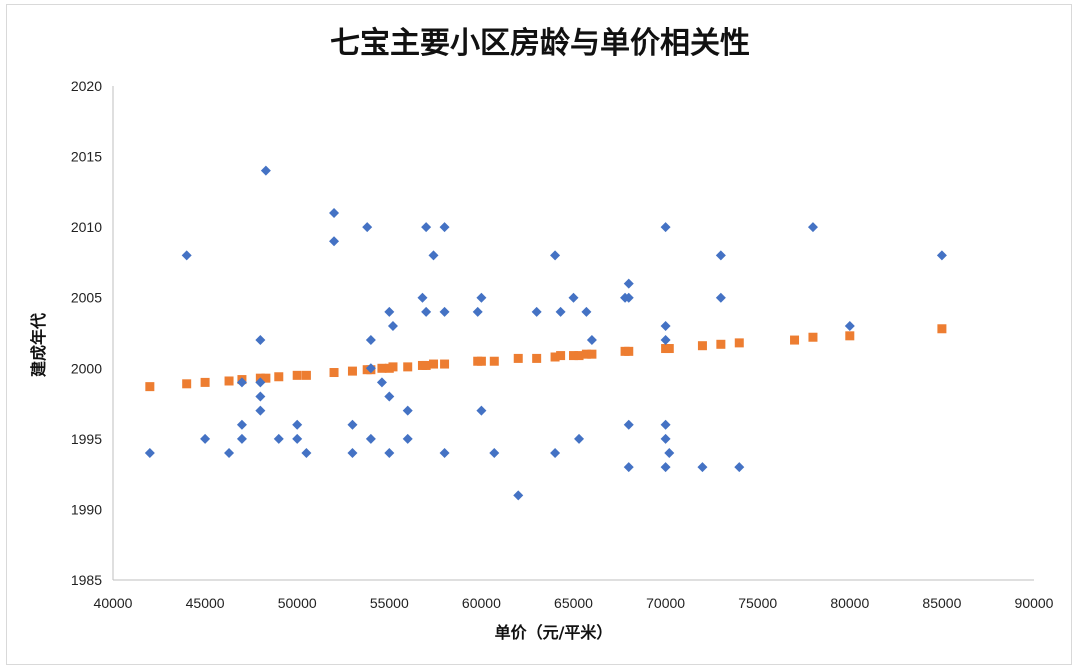 The width and height of the screenshot is (1080, 671). Describe the element at coordinates (1034, 603) in the screenshot. I see `x-tick-label: 90000` at that location.